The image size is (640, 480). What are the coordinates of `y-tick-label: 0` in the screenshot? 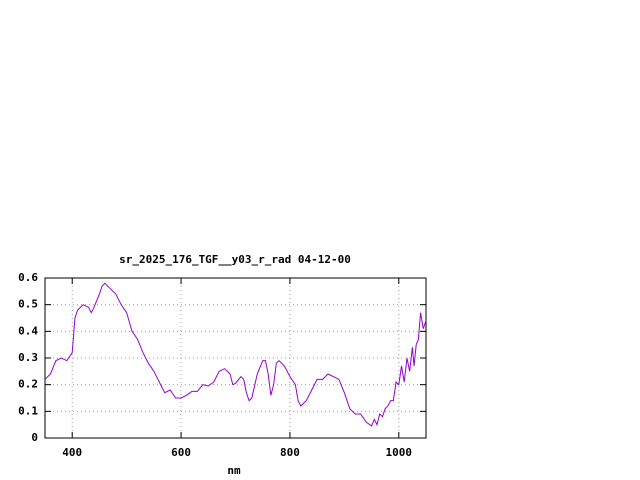 It's located at (34, 437).